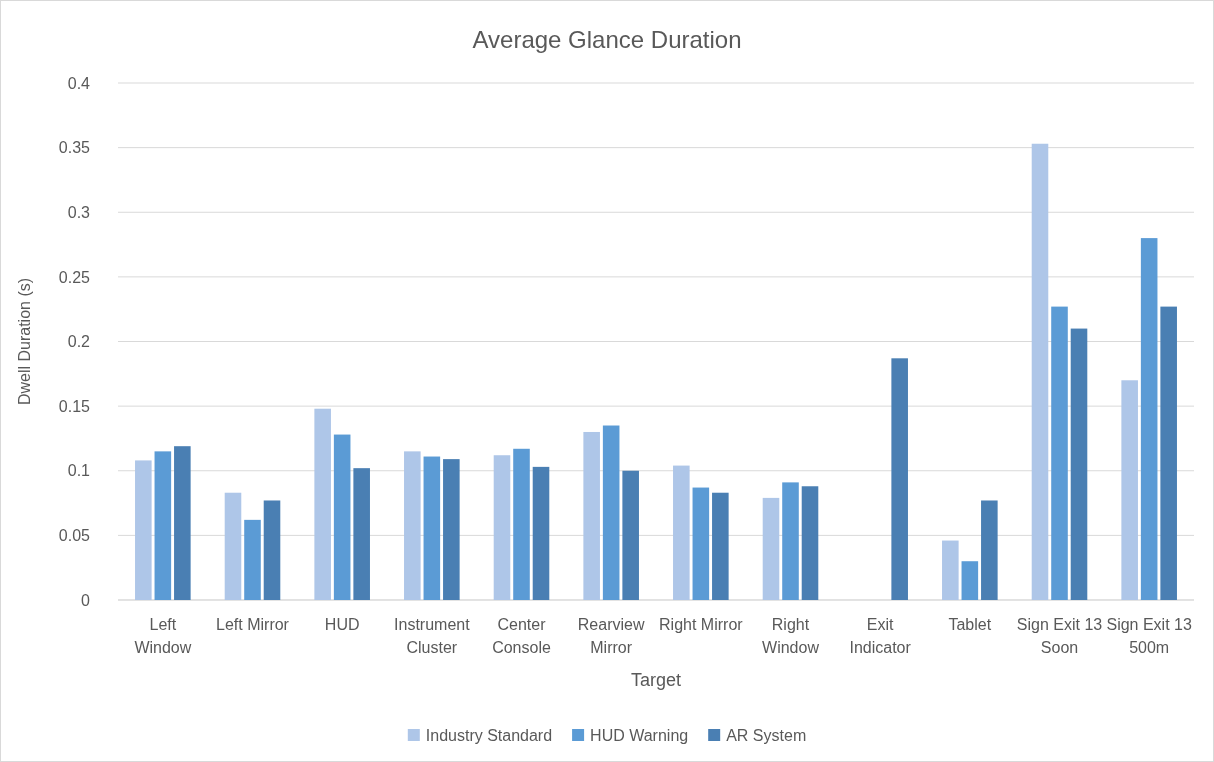 The image size is (1214, 762). Describe the element at coordinates (1149, 636) in the screenshot. I see `x-tick-label: Sign Exit 13 500m` at that location.